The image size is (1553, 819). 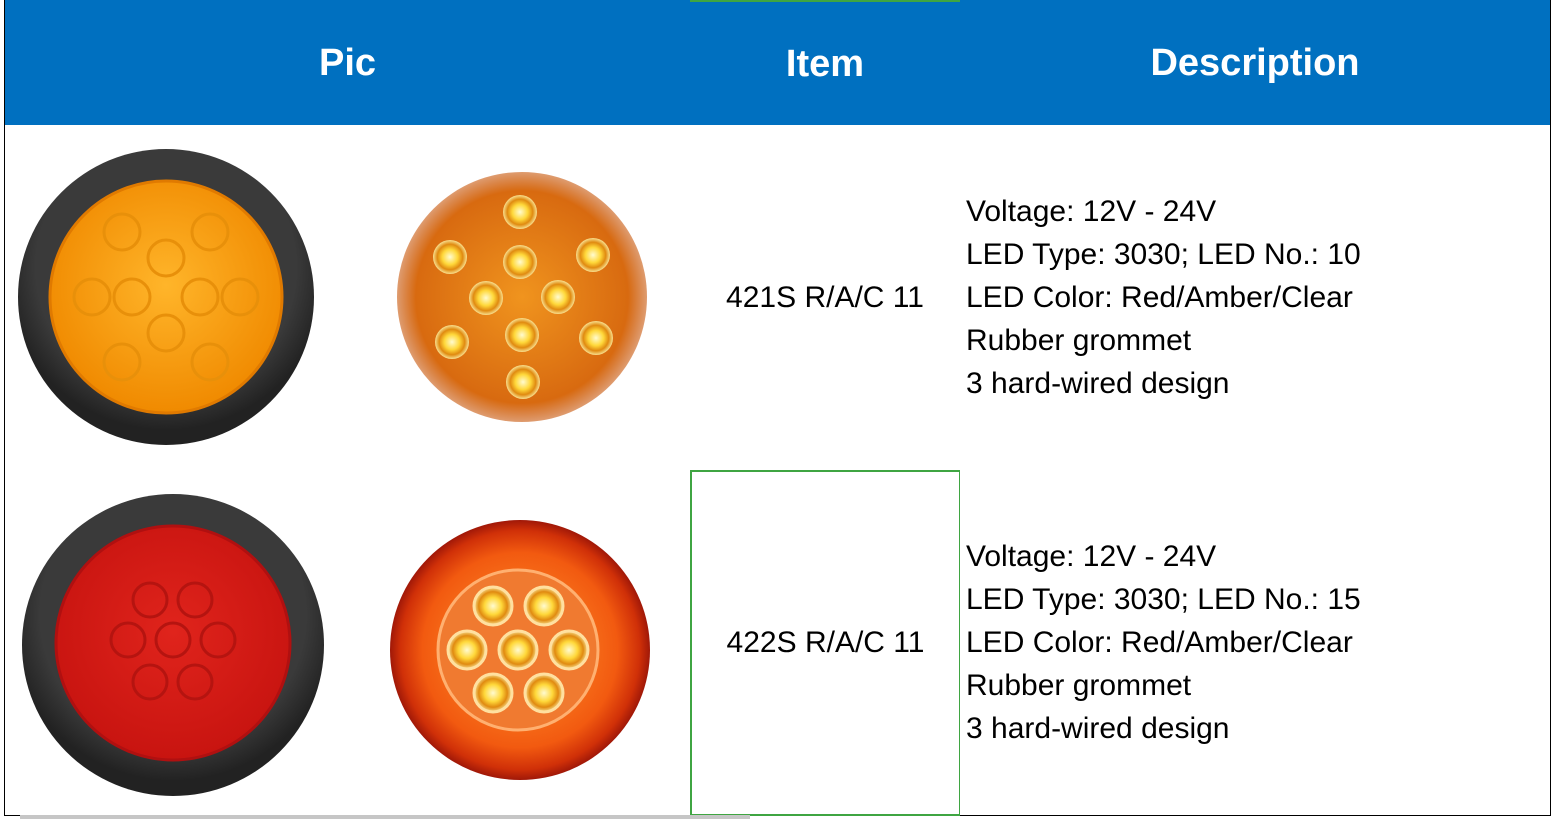 I want to click on desc-line: LED Type: 3030; LED No.: 10, so click(x=1163, y=254).